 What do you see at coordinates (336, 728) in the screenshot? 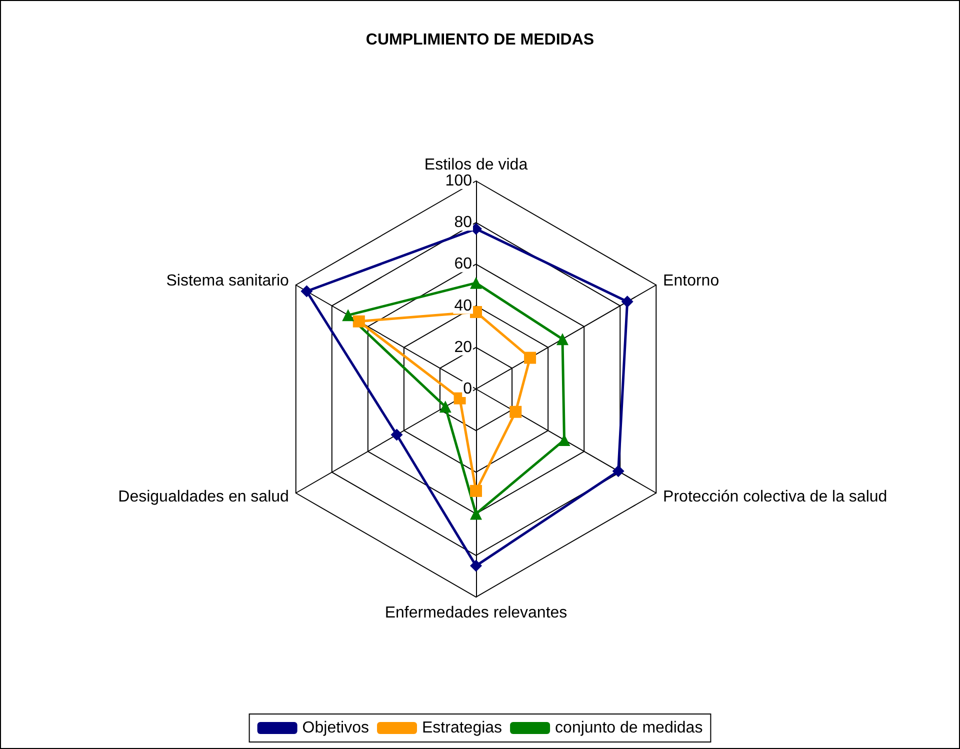
I see `legend-label: Objetivos` at bounding box center [336, 728].